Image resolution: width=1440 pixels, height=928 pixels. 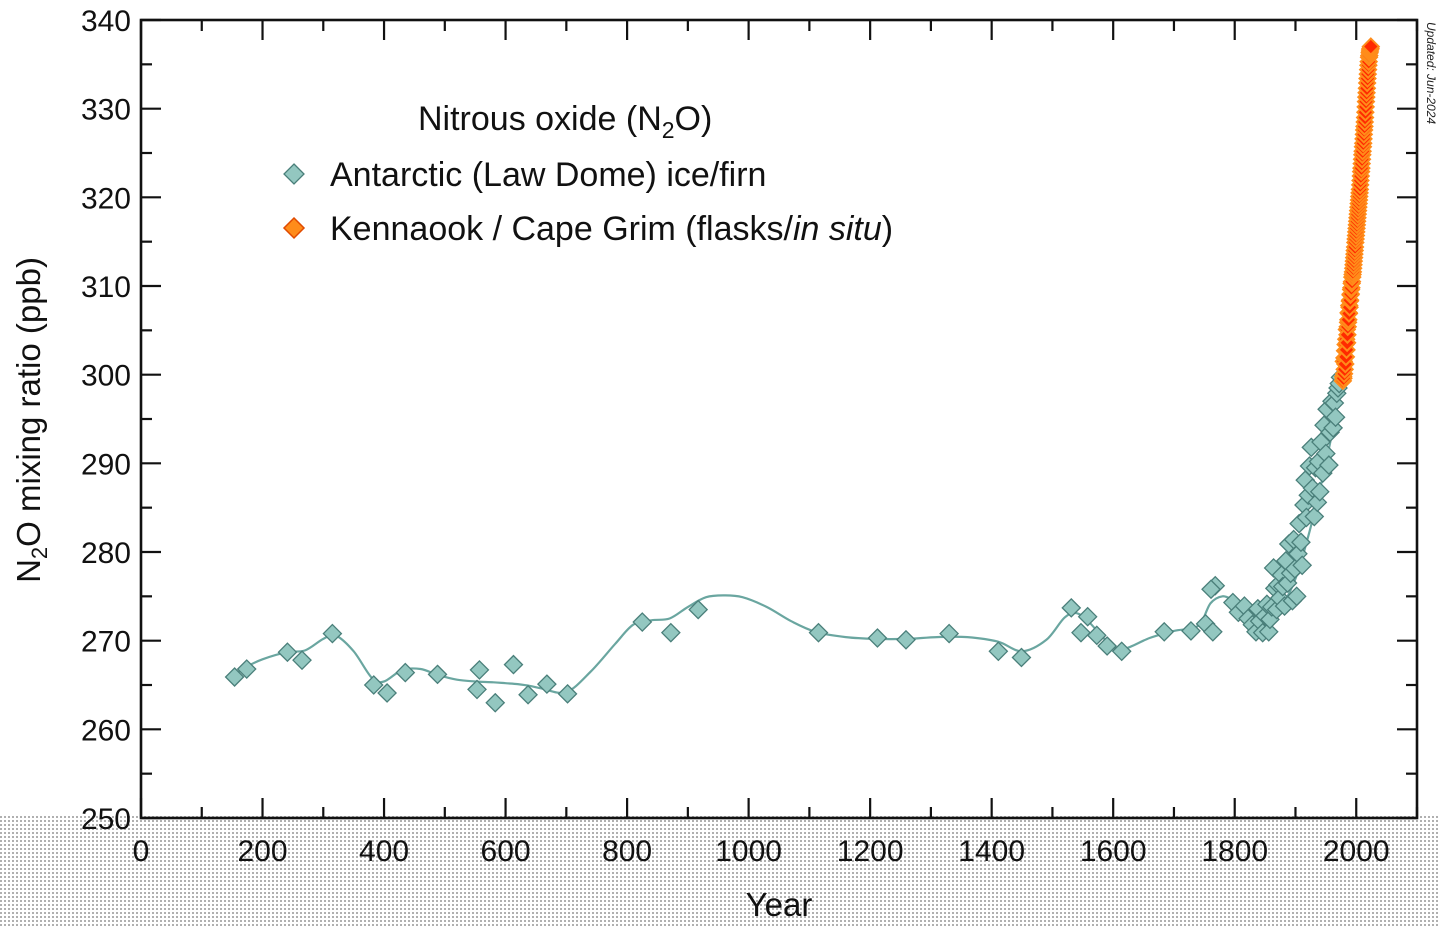 I want to click on y-tick-label: 250, so click(x=106, y=819).